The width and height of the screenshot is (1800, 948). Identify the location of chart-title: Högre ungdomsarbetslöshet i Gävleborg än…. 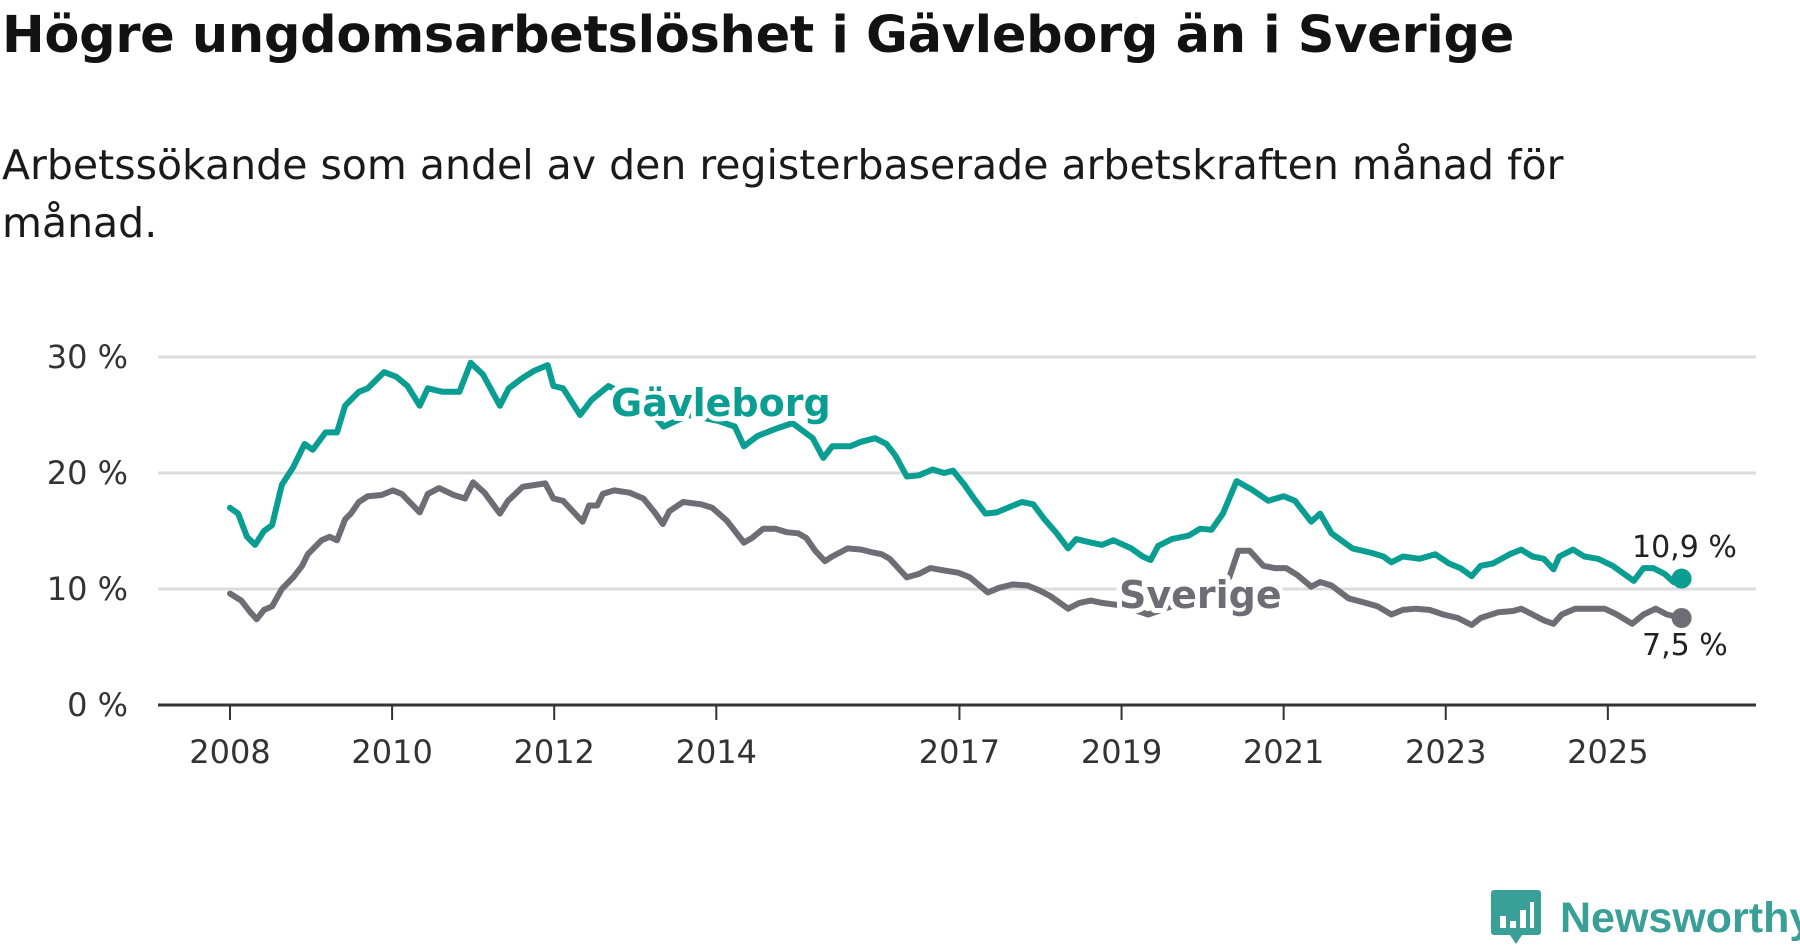
(758, 35).